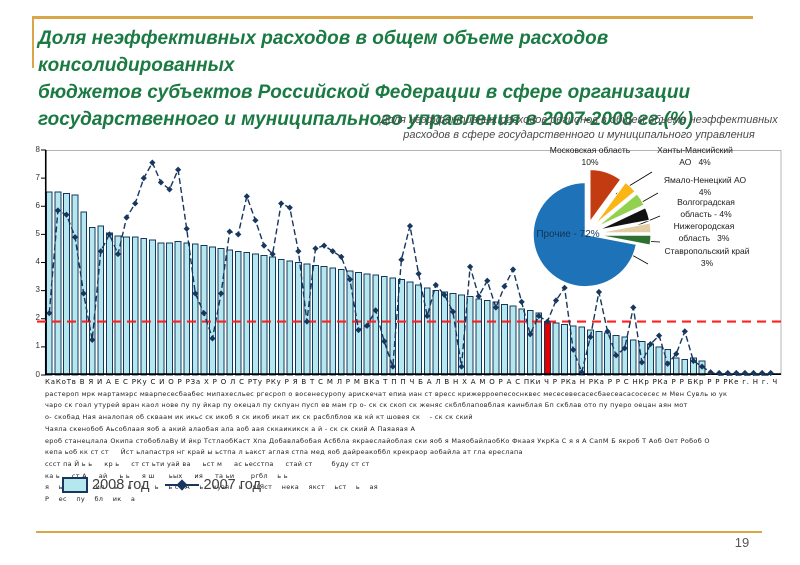 This screenshot has height=565, width=800. What do you see at coordinates (121, 485) in the screenshot?
I see `legend-label-2008: 2008 год` at bounding box center [121, 485].